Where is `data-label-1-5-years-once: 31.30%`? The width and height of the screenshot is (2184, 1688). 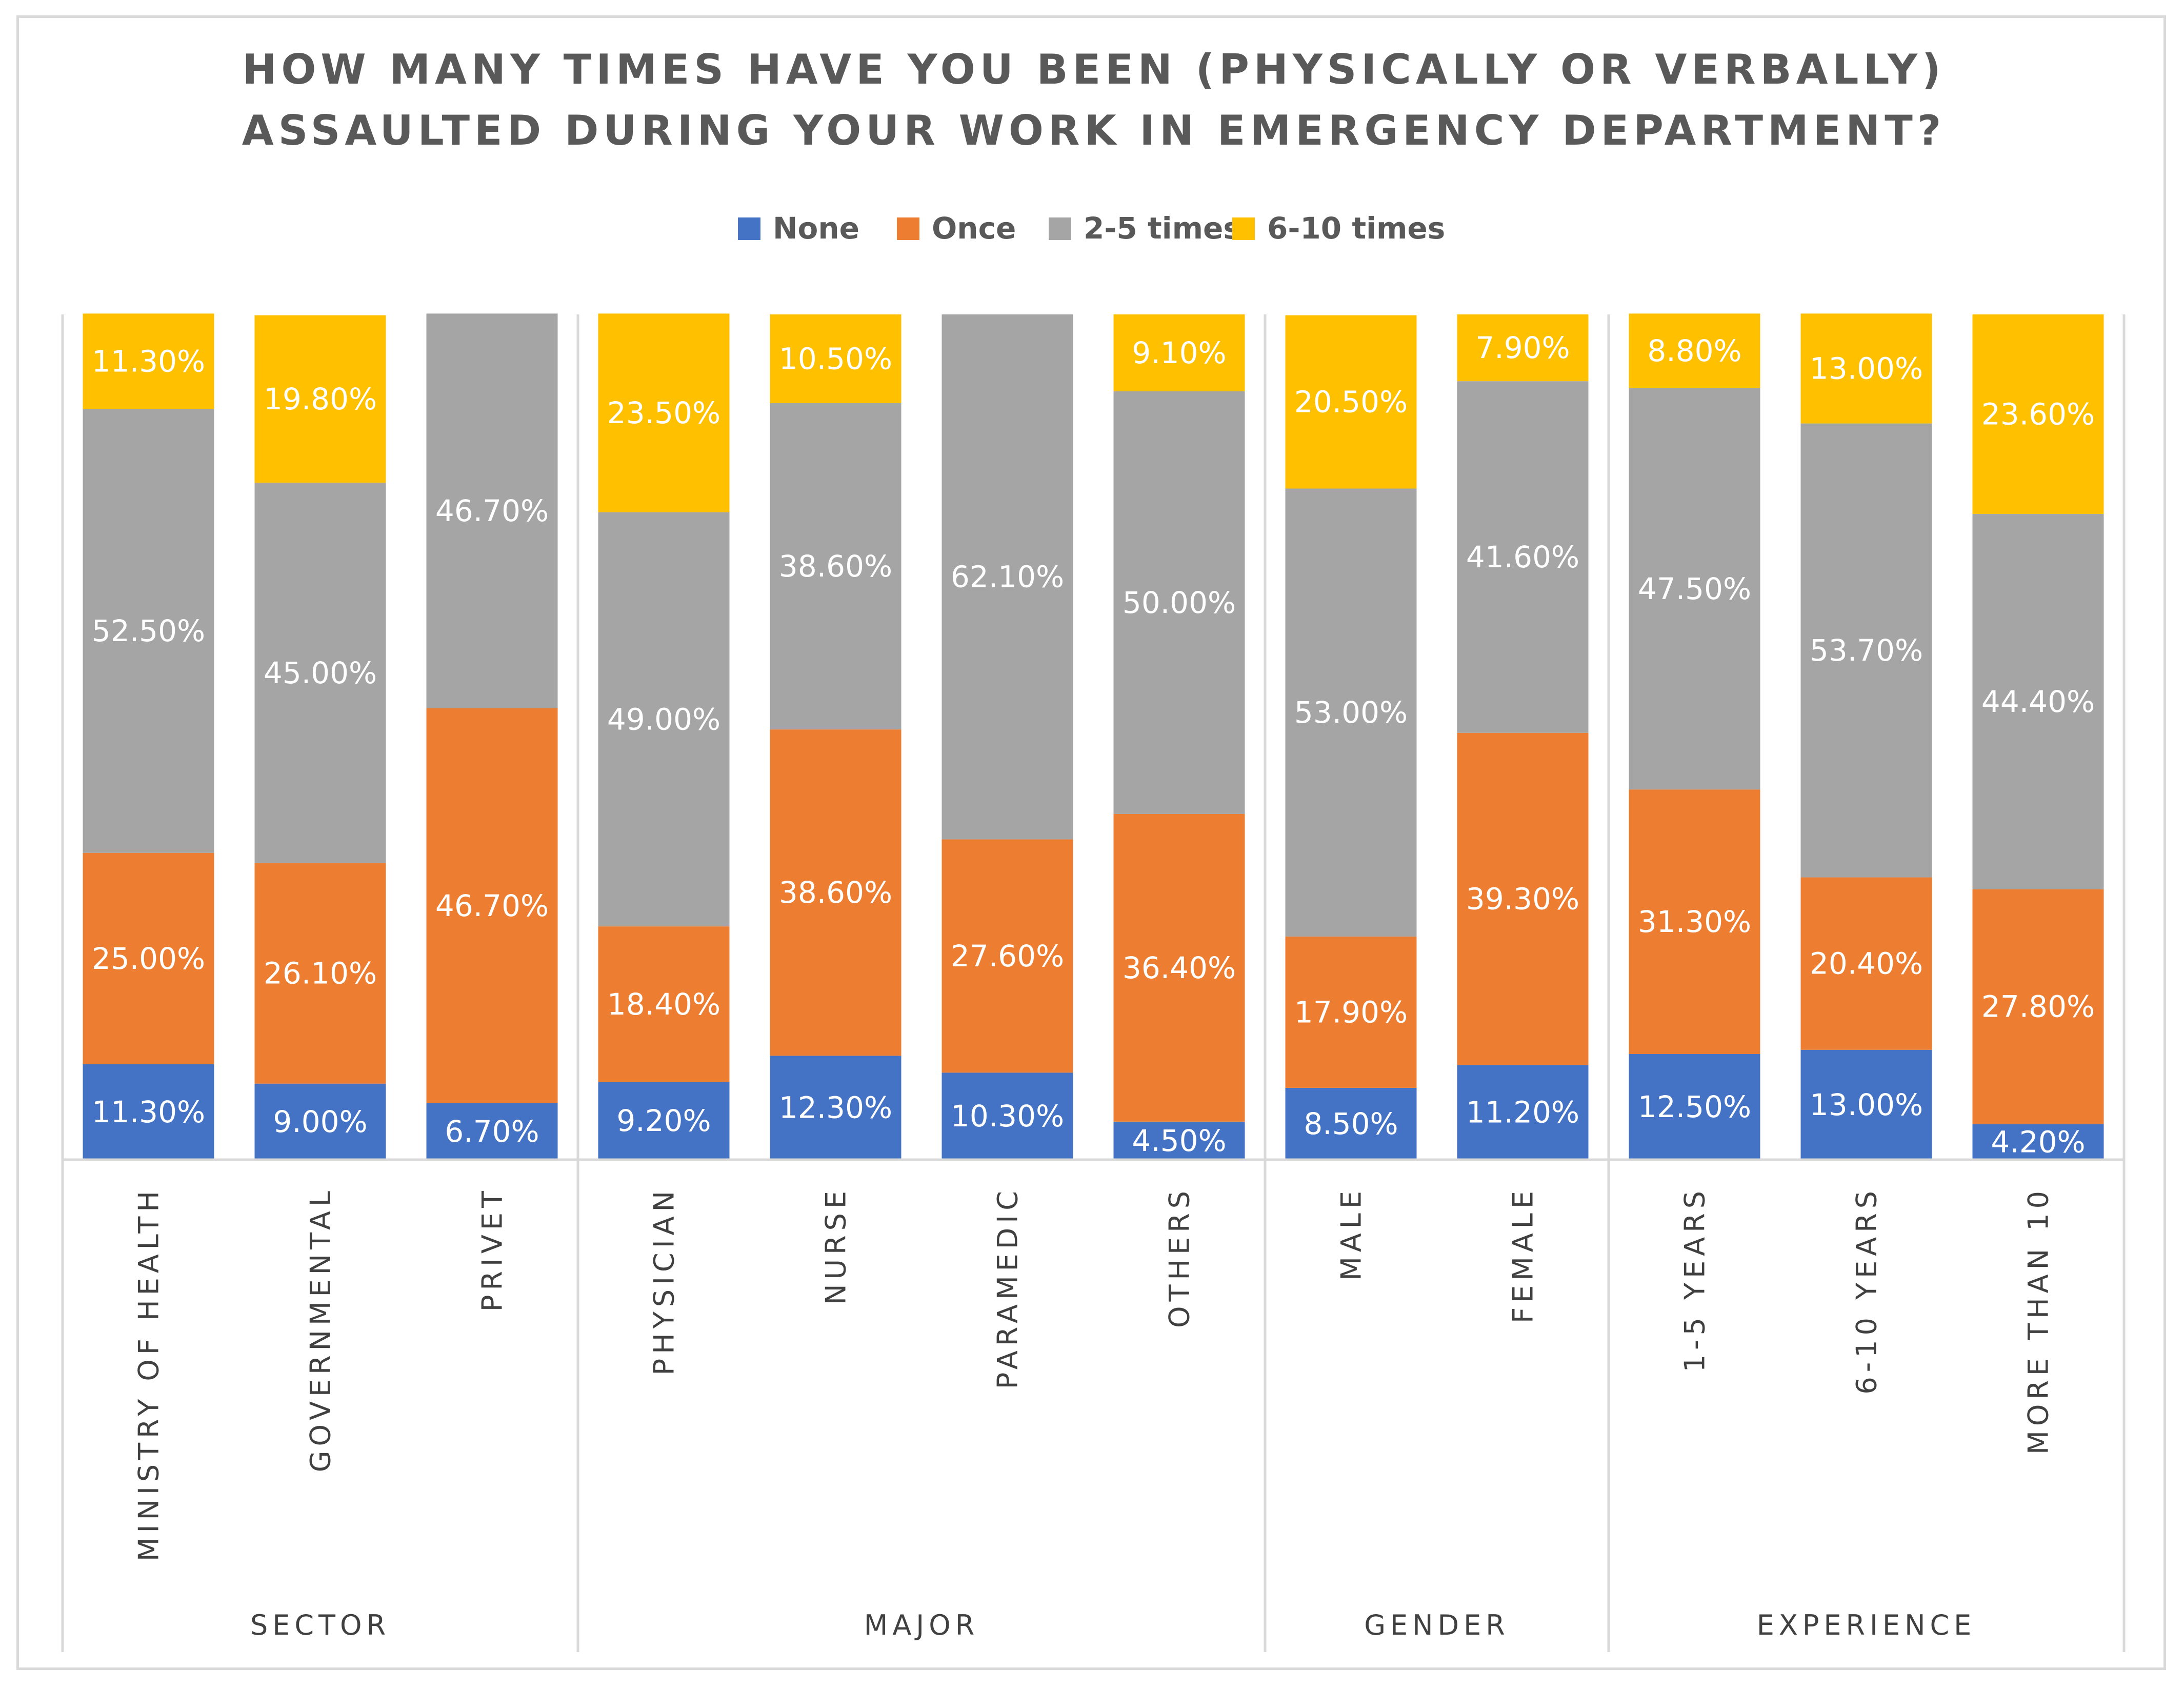 data-label-1-5-years-once: 31.30% is located at coordinates (1695, 922).